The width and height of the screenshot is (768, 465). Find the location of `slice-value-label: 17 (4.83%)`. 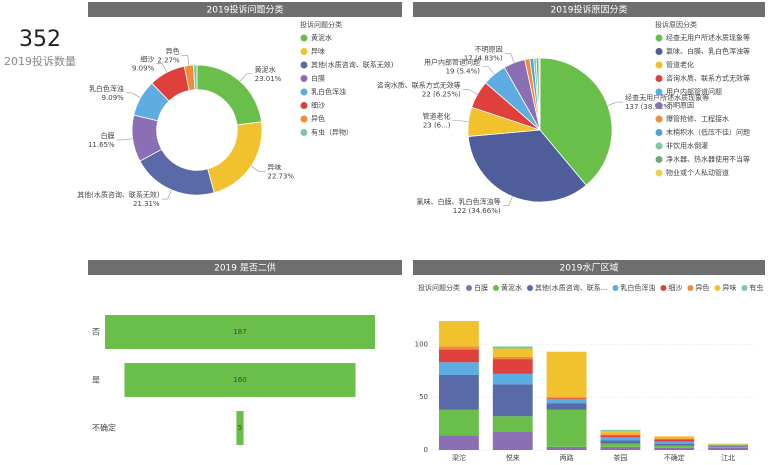

slice-value-label: 17 (4.83%) is located at coordinates (483, 58).